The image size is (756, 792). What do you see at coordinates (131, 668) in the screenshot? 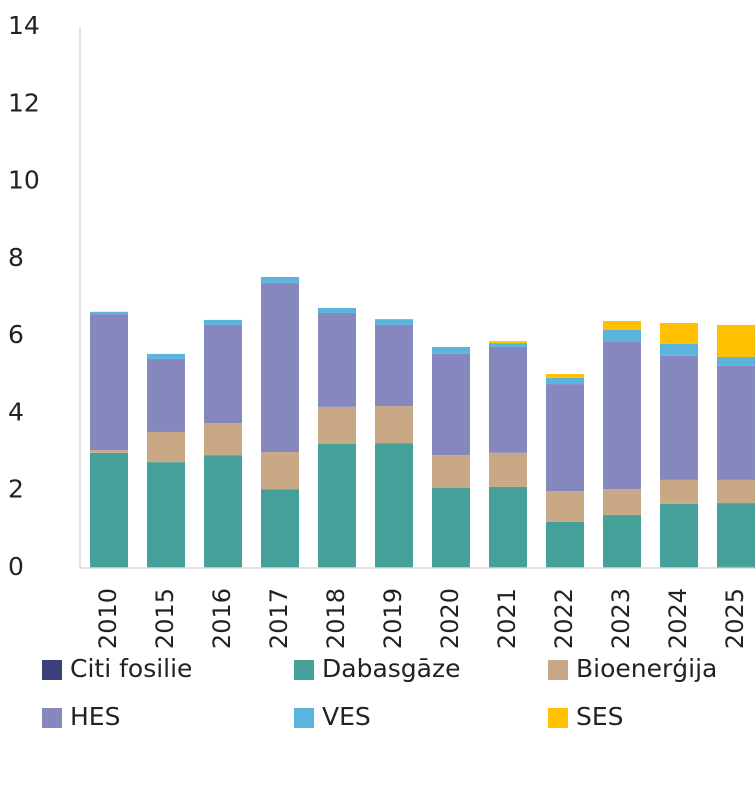
I see `legend-label: Citi fosilie` at bounding box center [131, 668].